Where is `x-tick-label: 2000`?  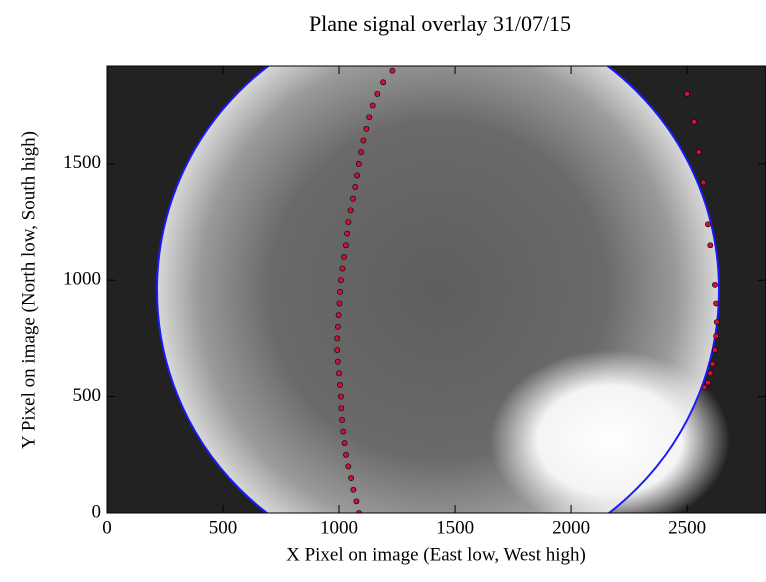
x-tick-label: 2000 is located at coordinates (571, 527).